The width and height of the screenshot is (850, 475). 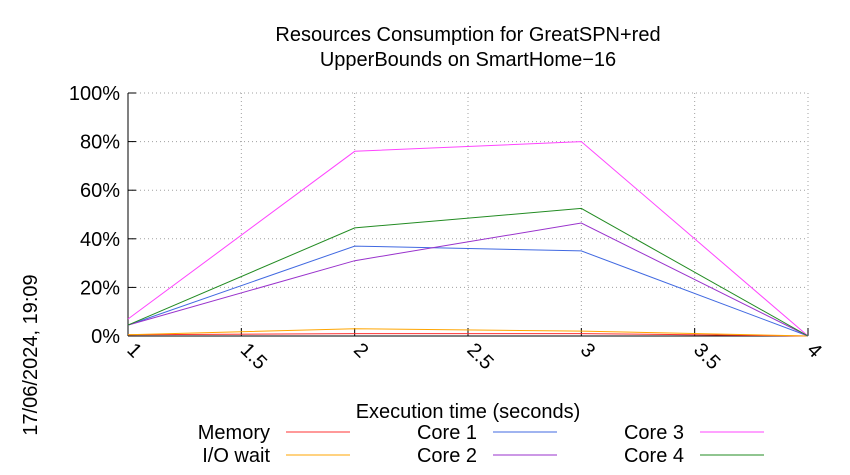 What do you see at coordinates (467, 35) in the screenshot?
I see `chart-title-line-1: Resources Consumption for GreatSPN+red` at bounding box center [467, 35].